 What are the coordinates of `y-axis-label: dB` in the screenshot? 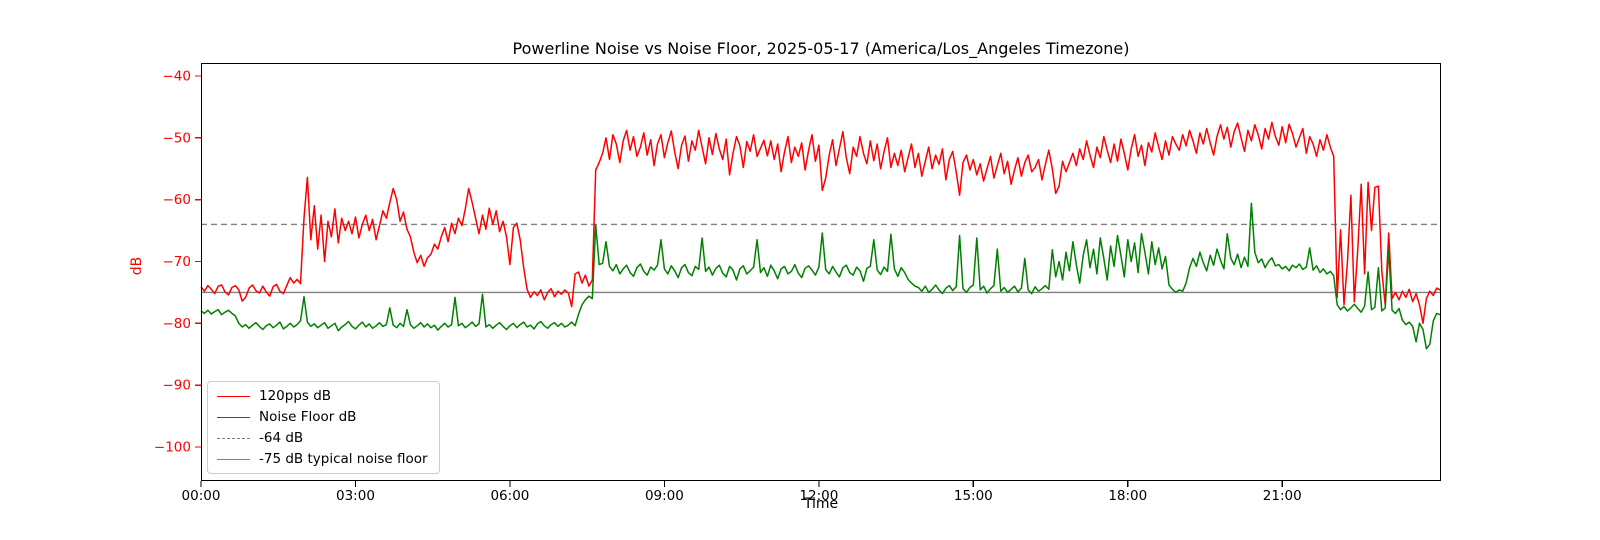 It's located at (137, 266).